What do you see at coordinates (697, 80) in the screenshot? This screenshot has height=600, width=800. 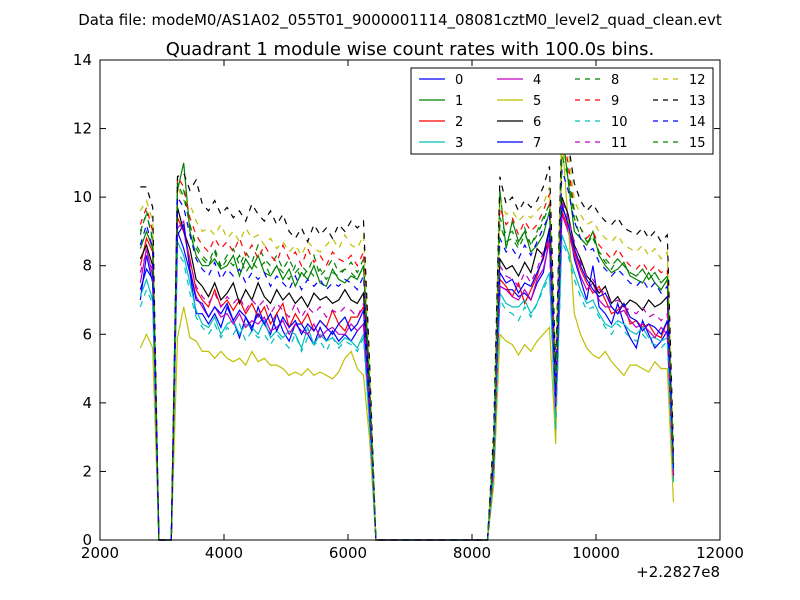 I see `legend-label-12: 12` at bounding box center [697, 80].